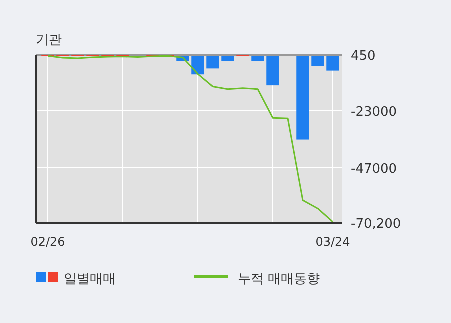 This screenshot has width=451, height=323. I want to click on legend-label: 누적 매매동향, so click(279, 279).